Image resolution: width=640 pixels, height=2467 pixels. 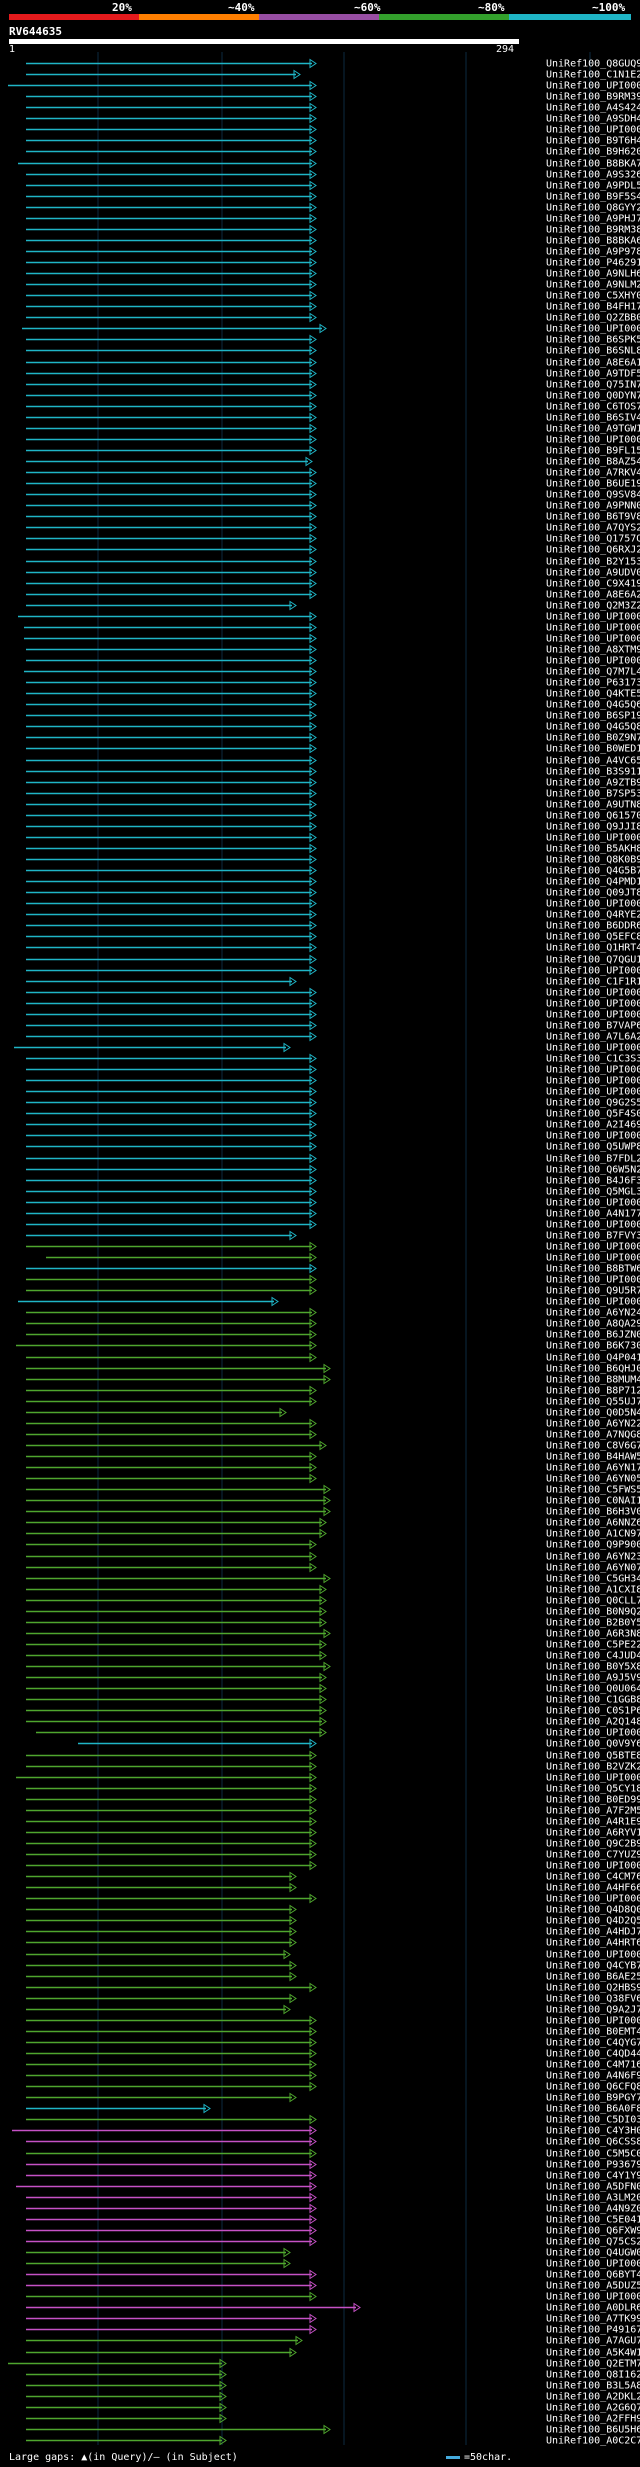 I want to click on hit-row: UniRef100_B0Y5X8, so click(x=333, y=1667).